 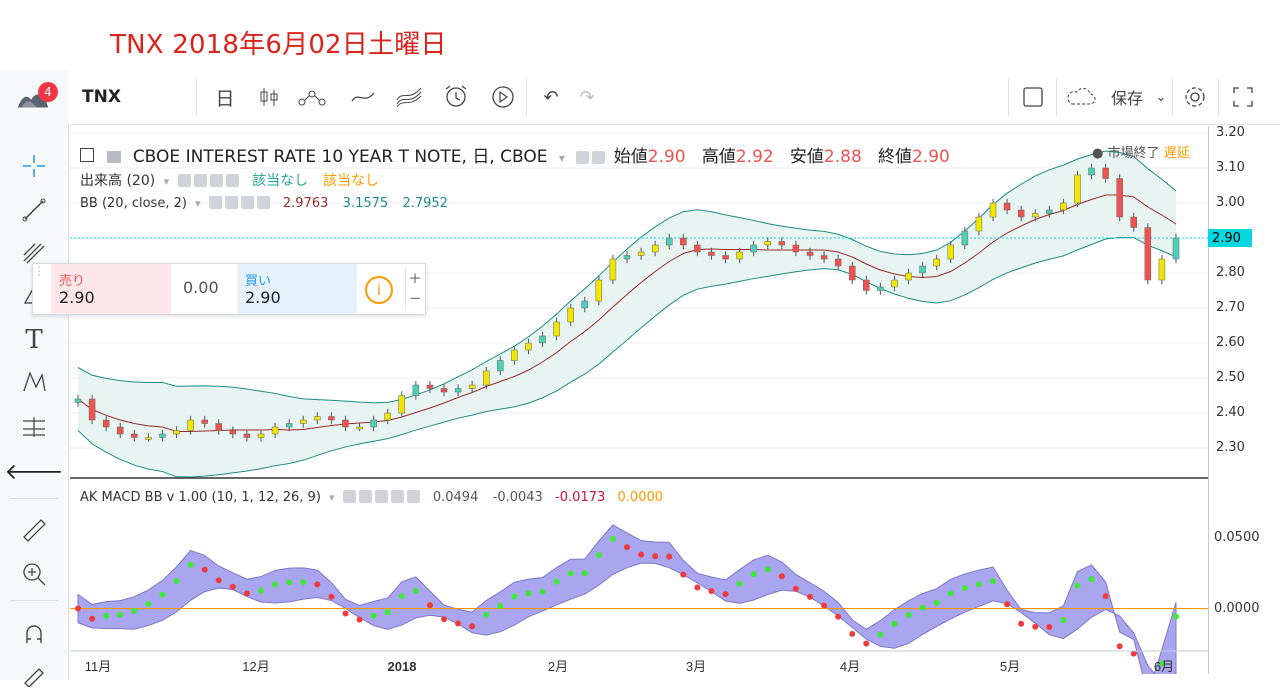 I want to click on undo-icon: ↶, so click(x=551, y=97).